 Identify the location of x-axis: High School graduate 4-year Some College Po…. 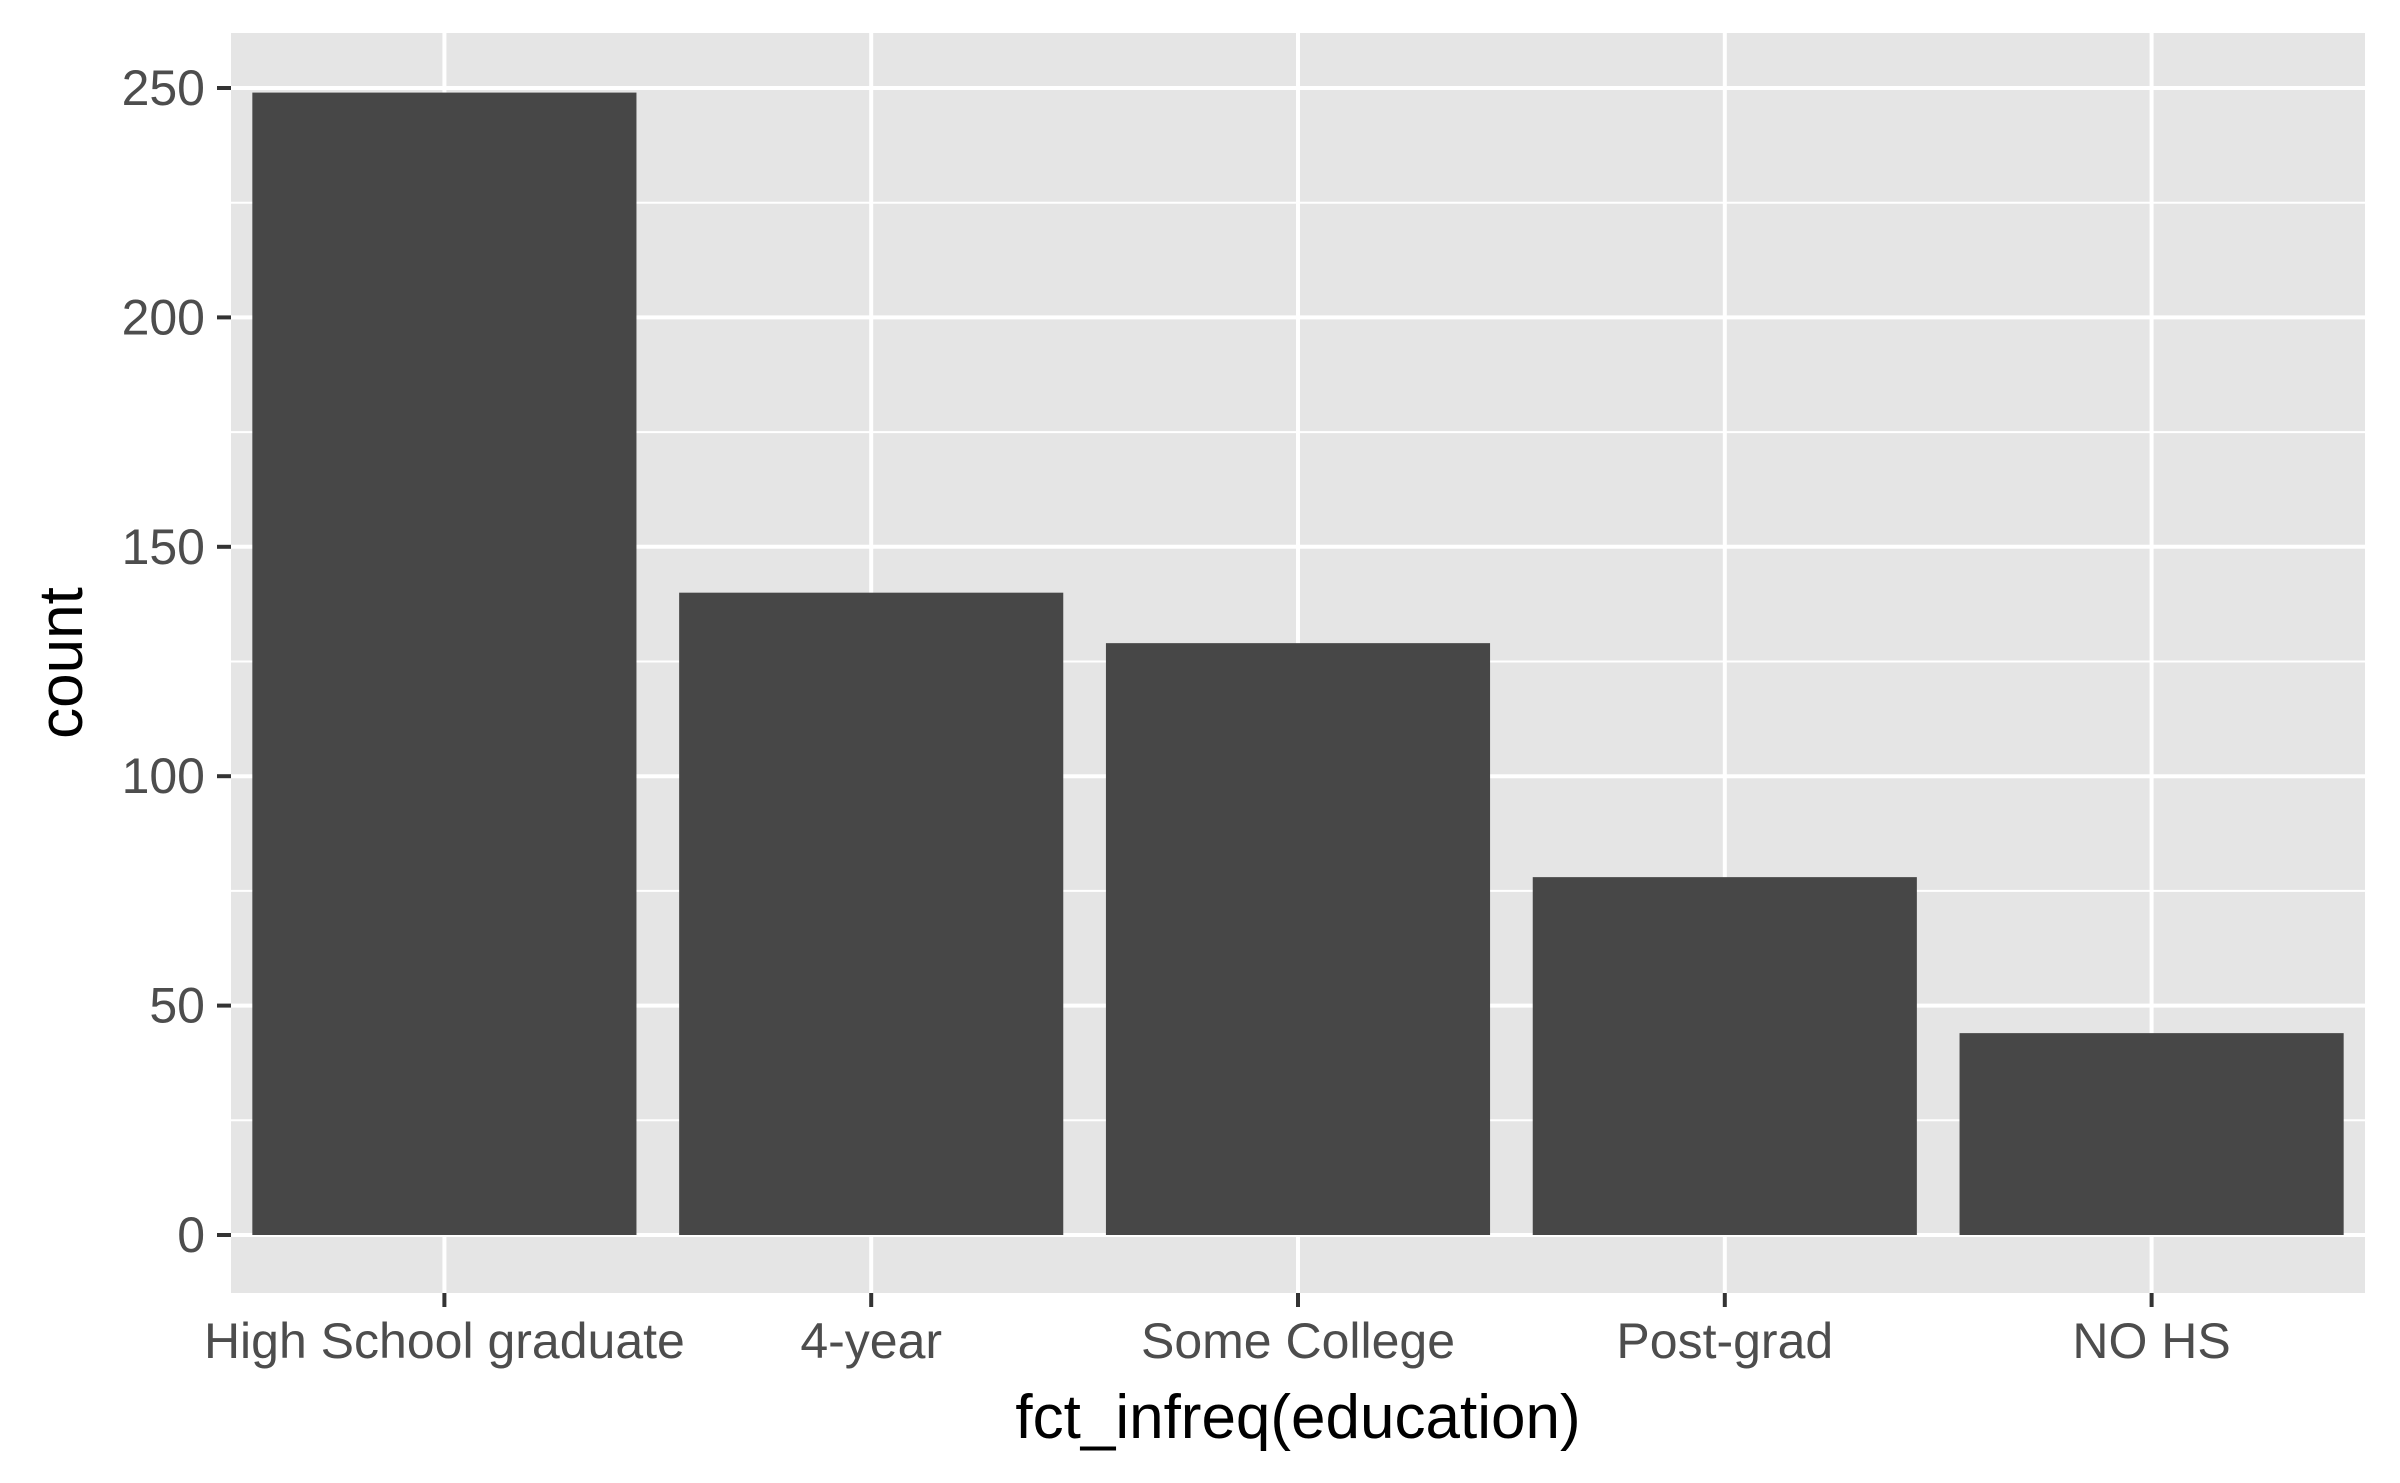
(1217, 1331).